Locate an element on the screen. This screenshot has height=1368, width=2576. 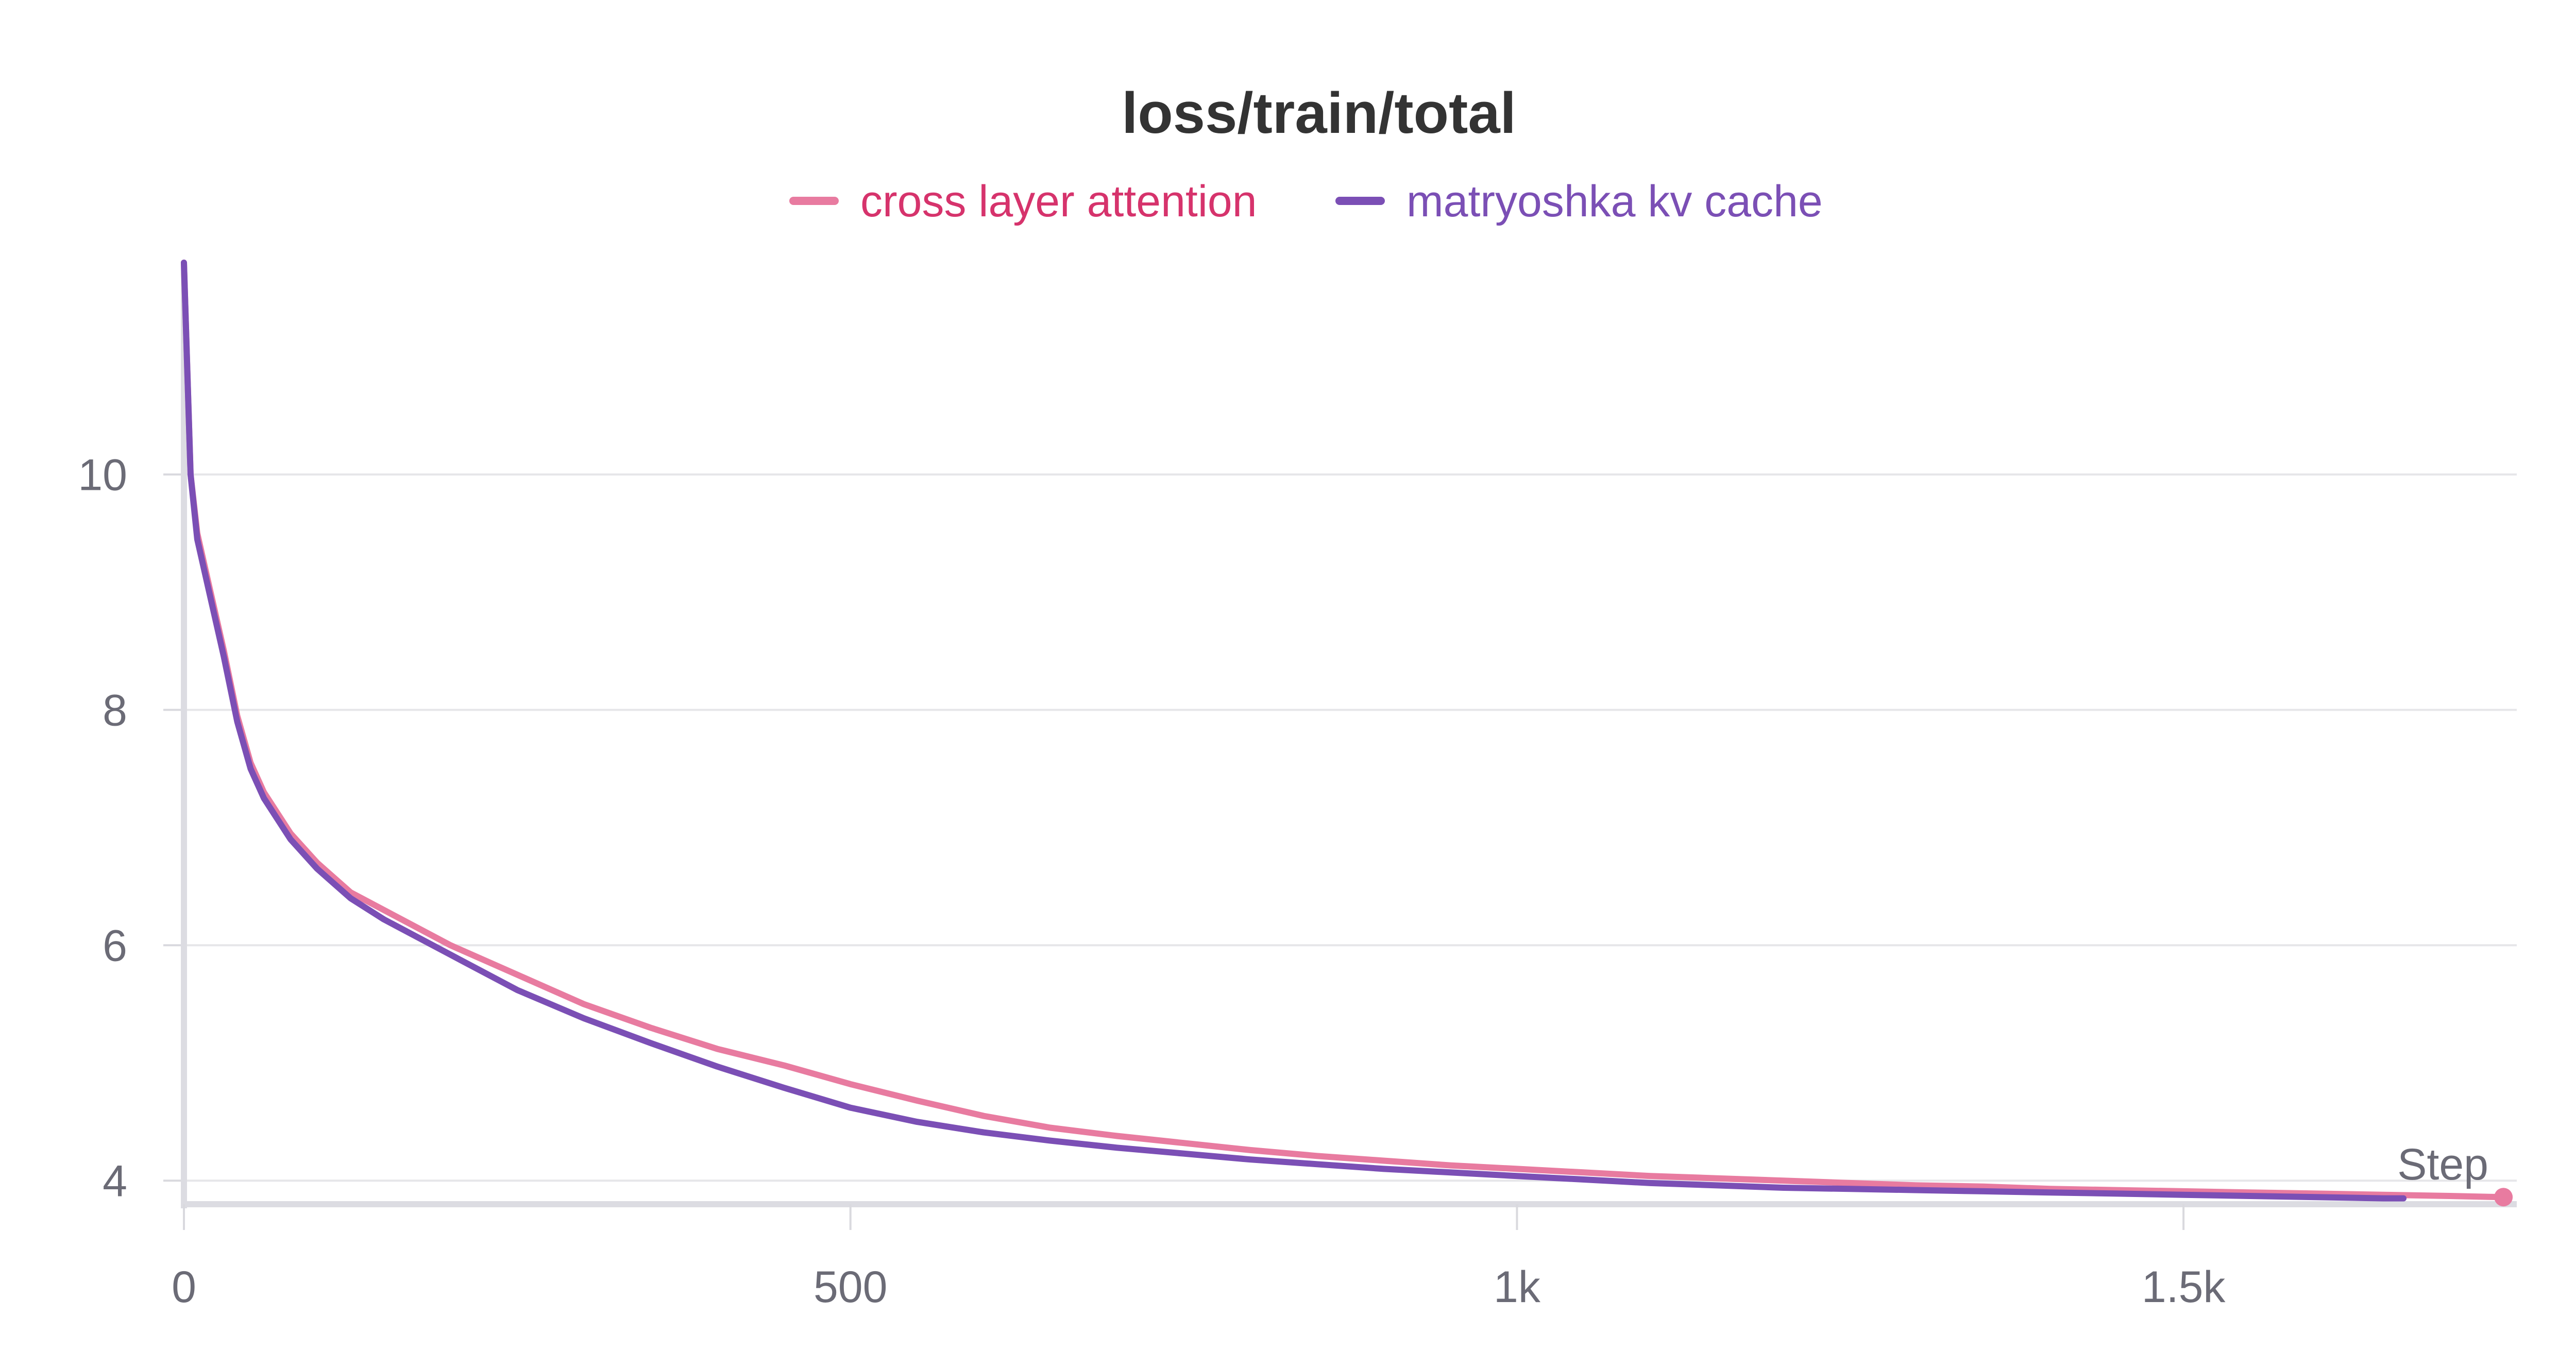
y-tick-label: 10 is located at coordinates (102, 475).